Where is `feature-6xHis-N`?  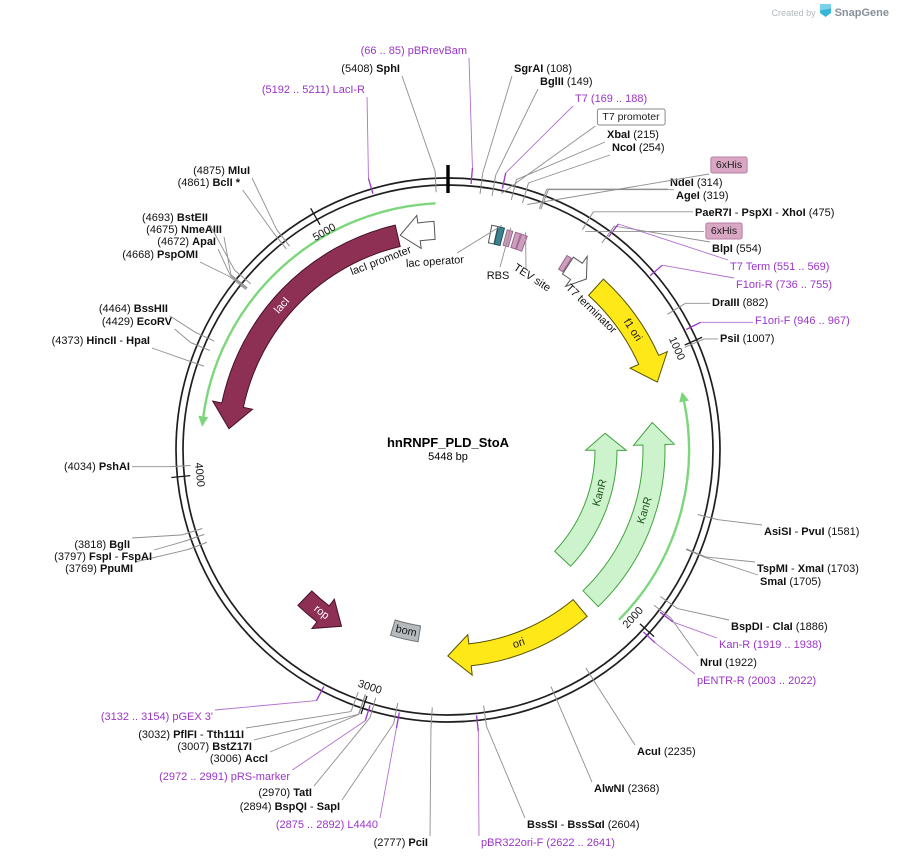 feature-6xHis-N is located at coordinates (516, 240).